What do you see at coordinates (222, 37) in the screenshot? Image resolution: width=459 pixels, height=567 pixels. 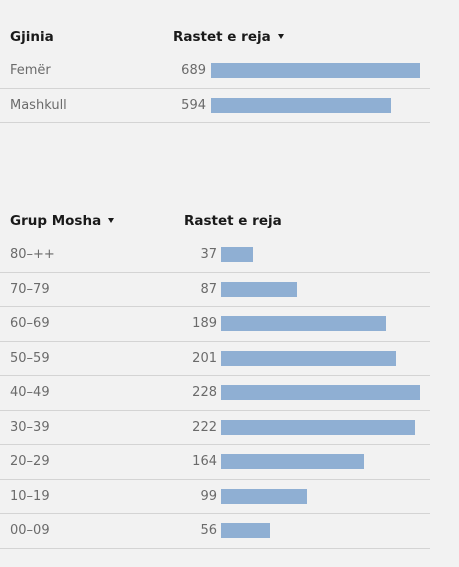 I see `new-cases-header-label: Rastet e reja` at bounding box center [222, 37].